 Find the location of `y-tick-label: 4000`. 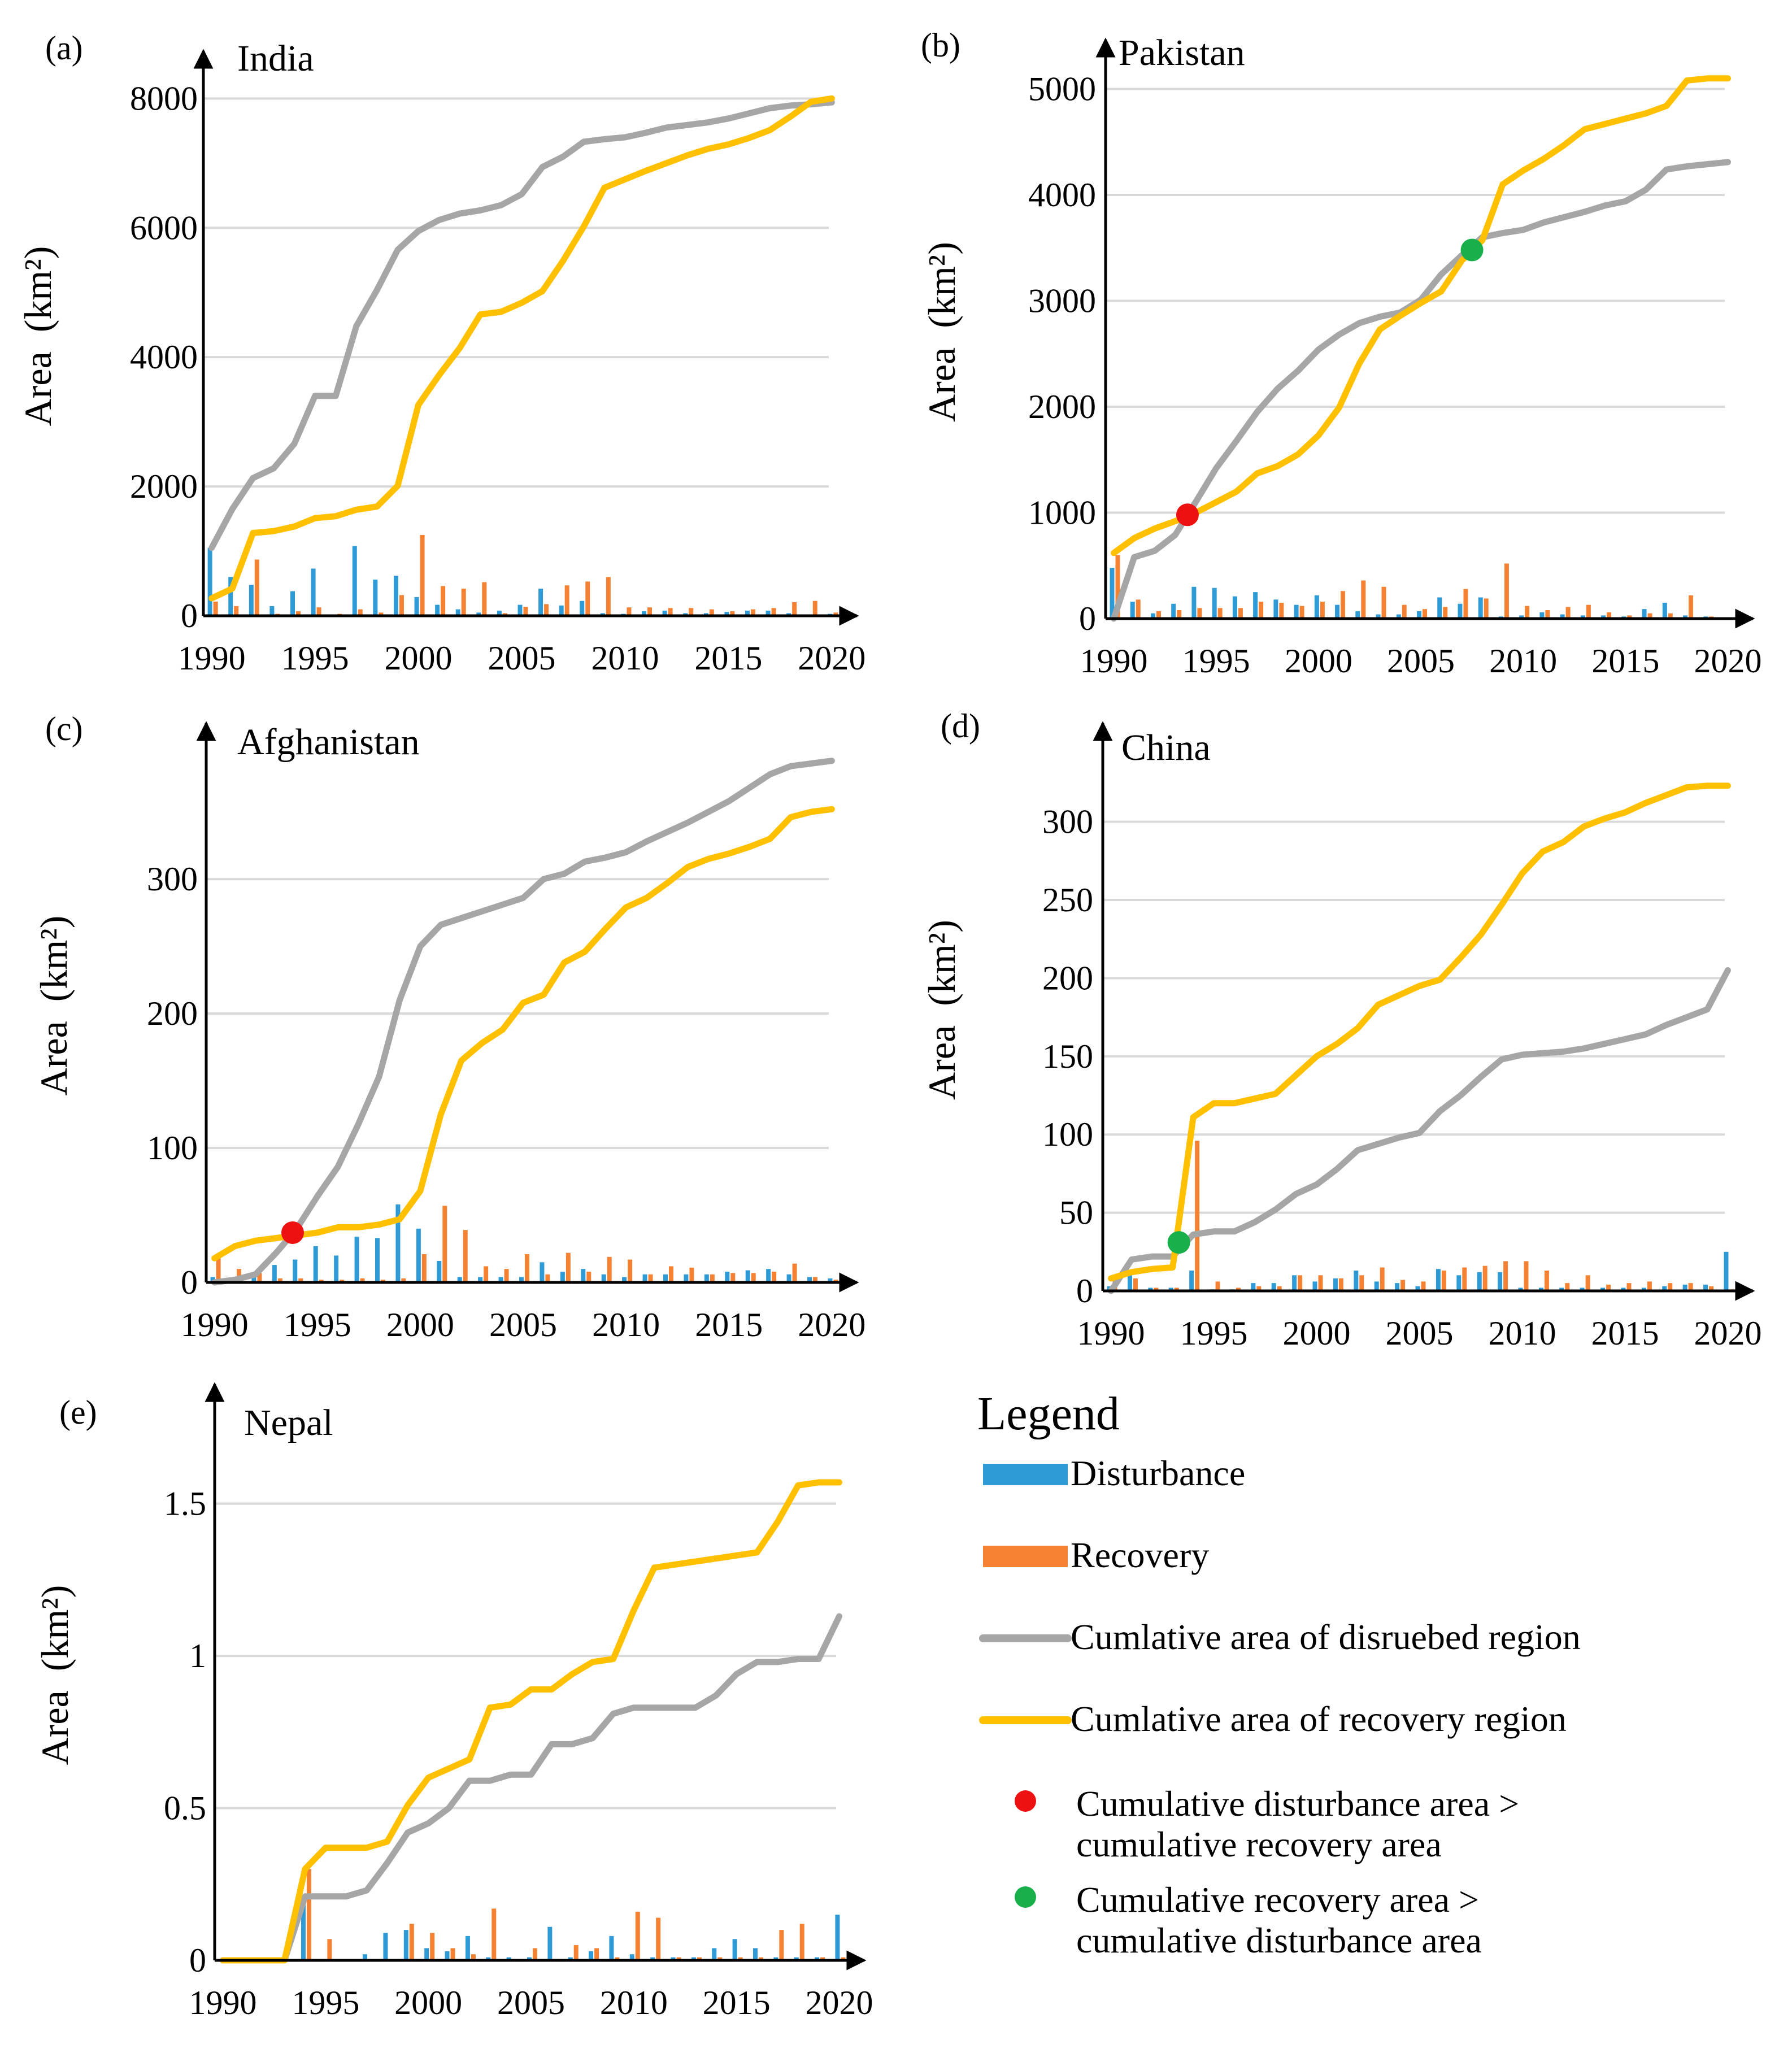

y-tick-label: 4000 is located at coordinates (164, 357).